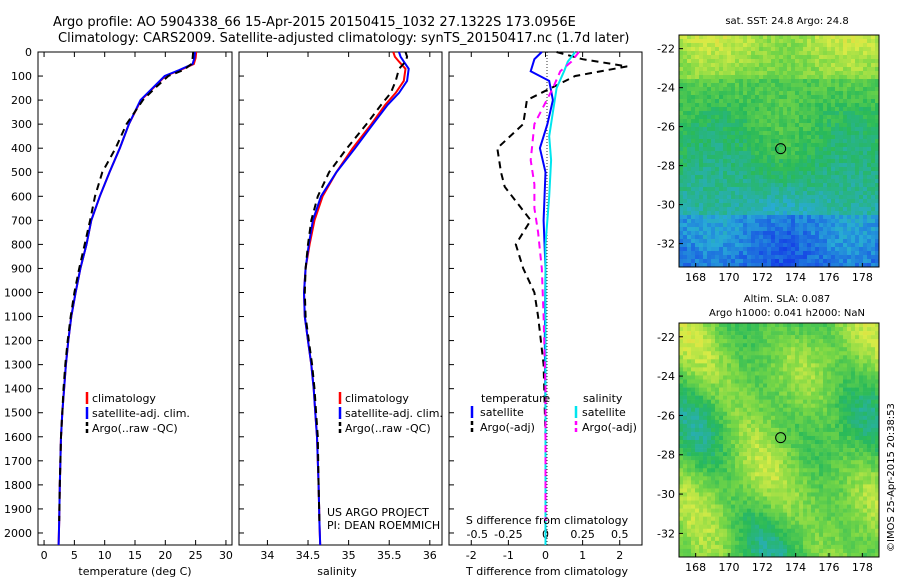 This screenshot has height=580, width=900. Describe the element at coordinates (18, 317) in the screenshot. I see `y-tick-label: 1100` at that location.